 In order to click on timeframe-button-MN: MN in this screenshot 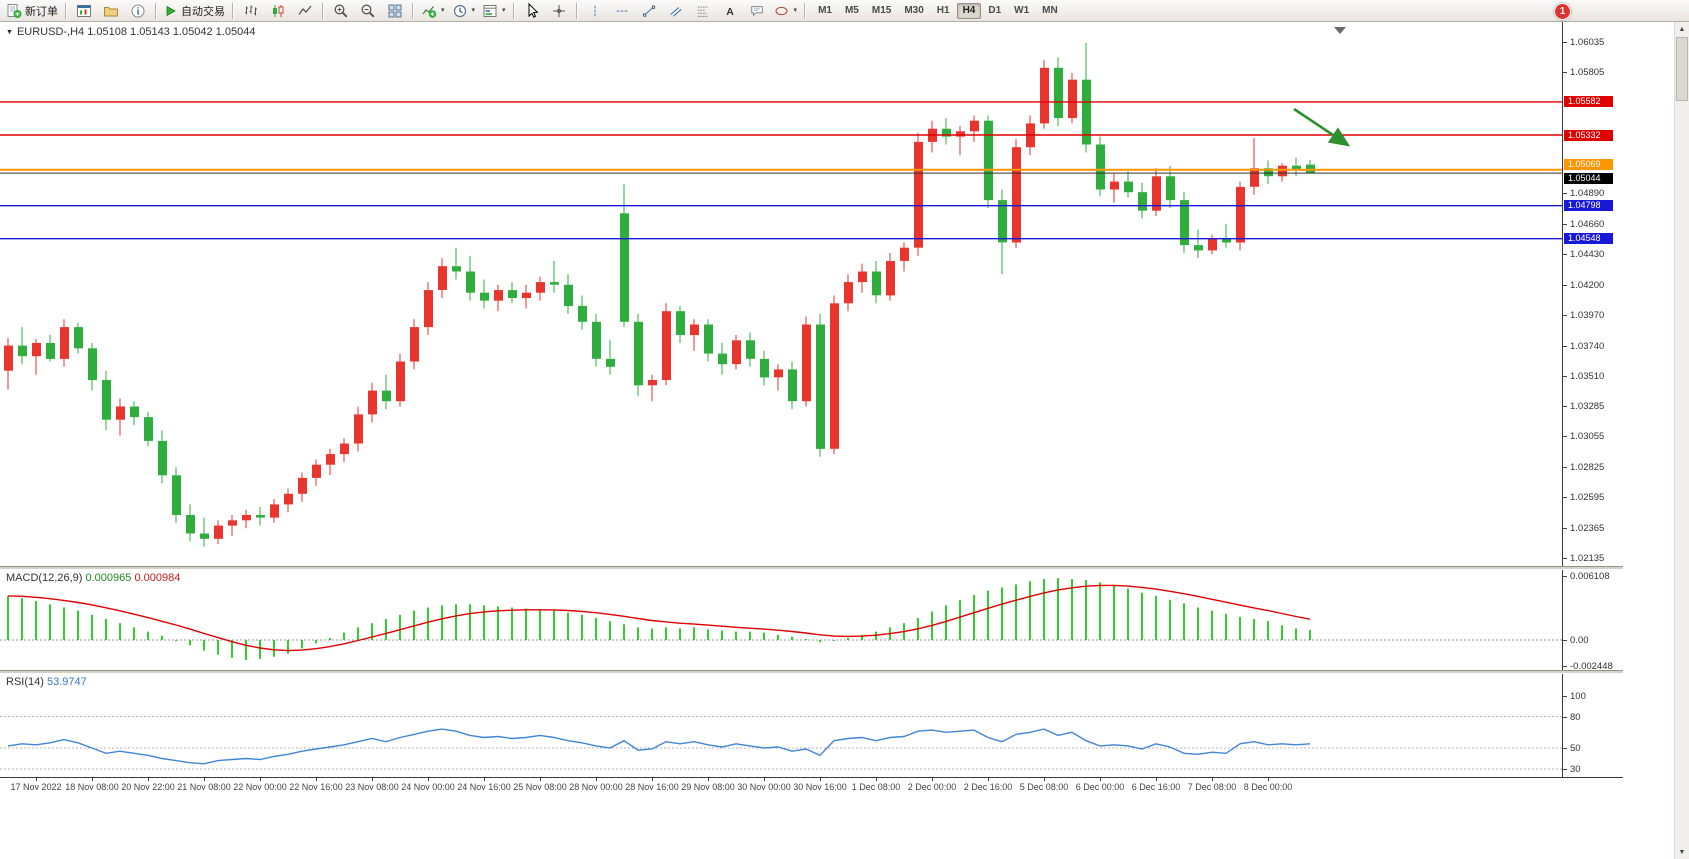, I will do `click(1050, 10)`.